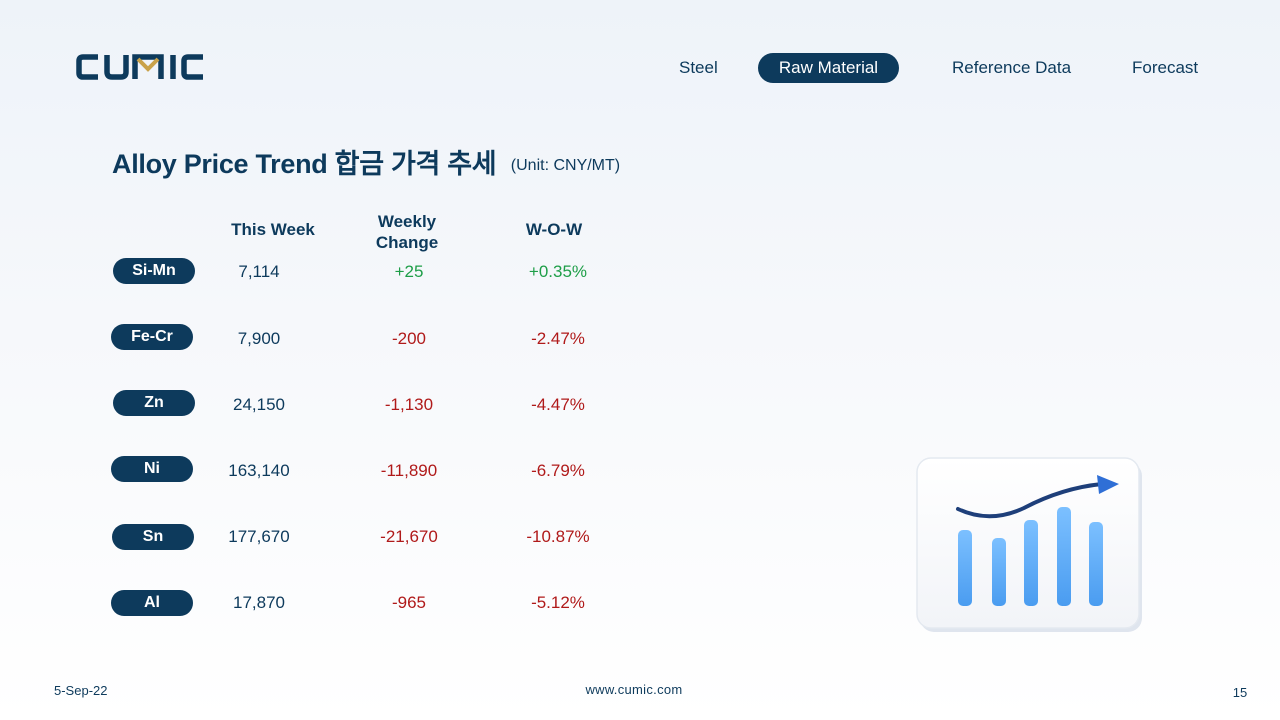  What do you see at coordinates (554, 229) in the screenshot?
I see `header-wow: W-O-W` at bounding box center [554, 229].